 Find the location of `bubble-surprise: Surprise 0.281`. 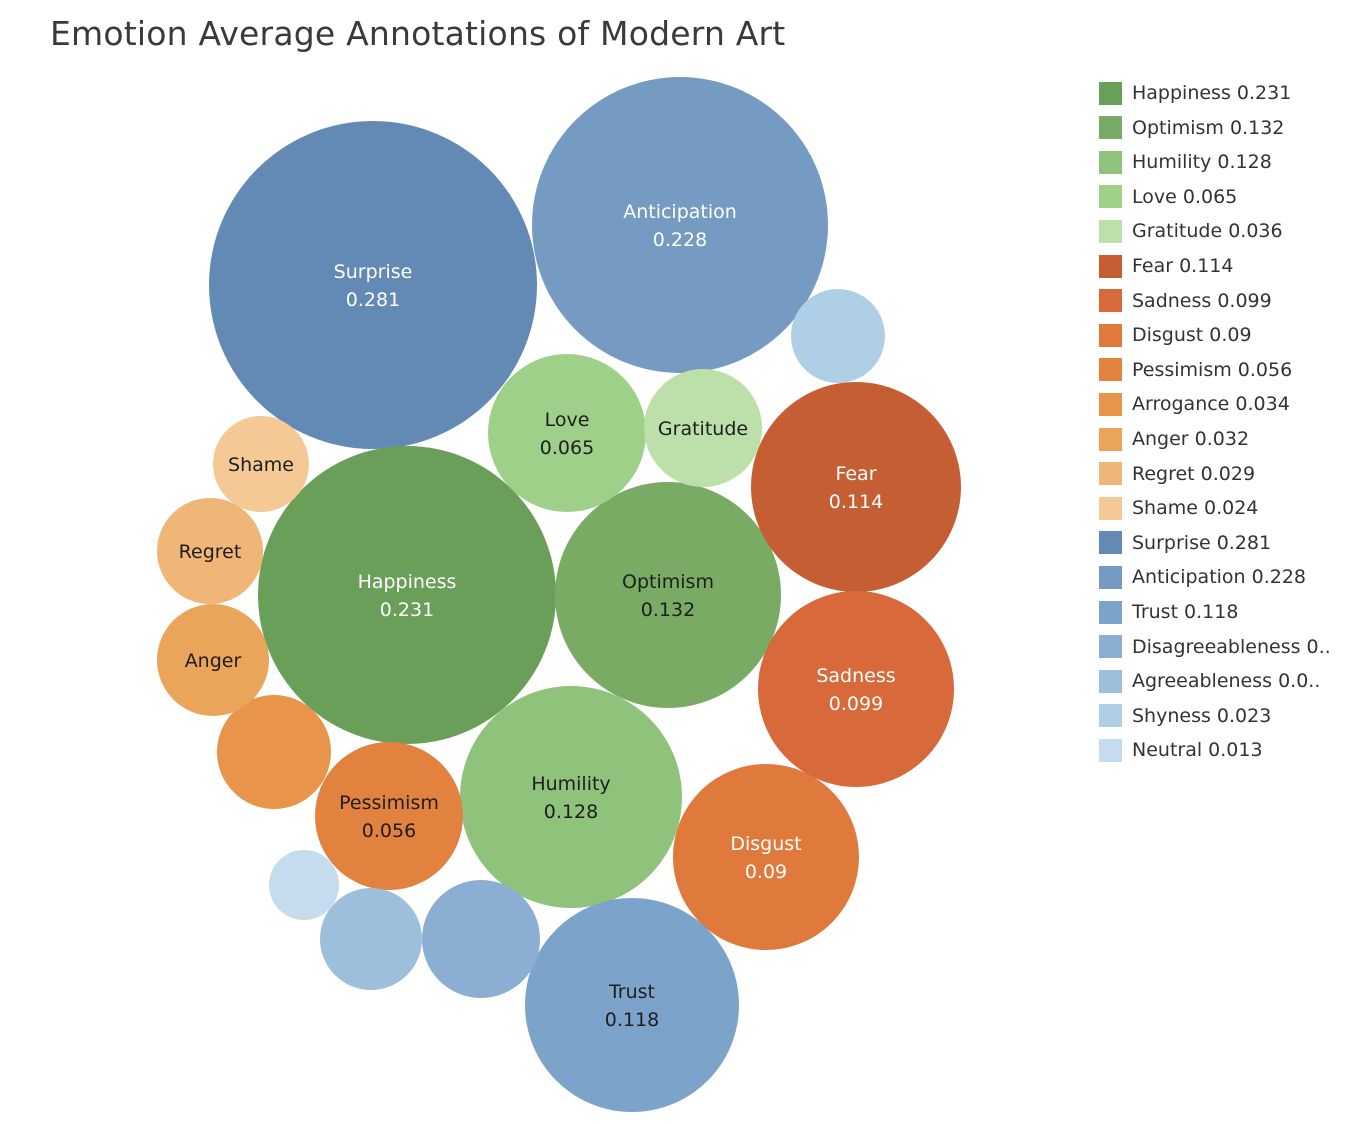

bubble-surprise: Surprise 0.281 is located at coordinates (373, 285).